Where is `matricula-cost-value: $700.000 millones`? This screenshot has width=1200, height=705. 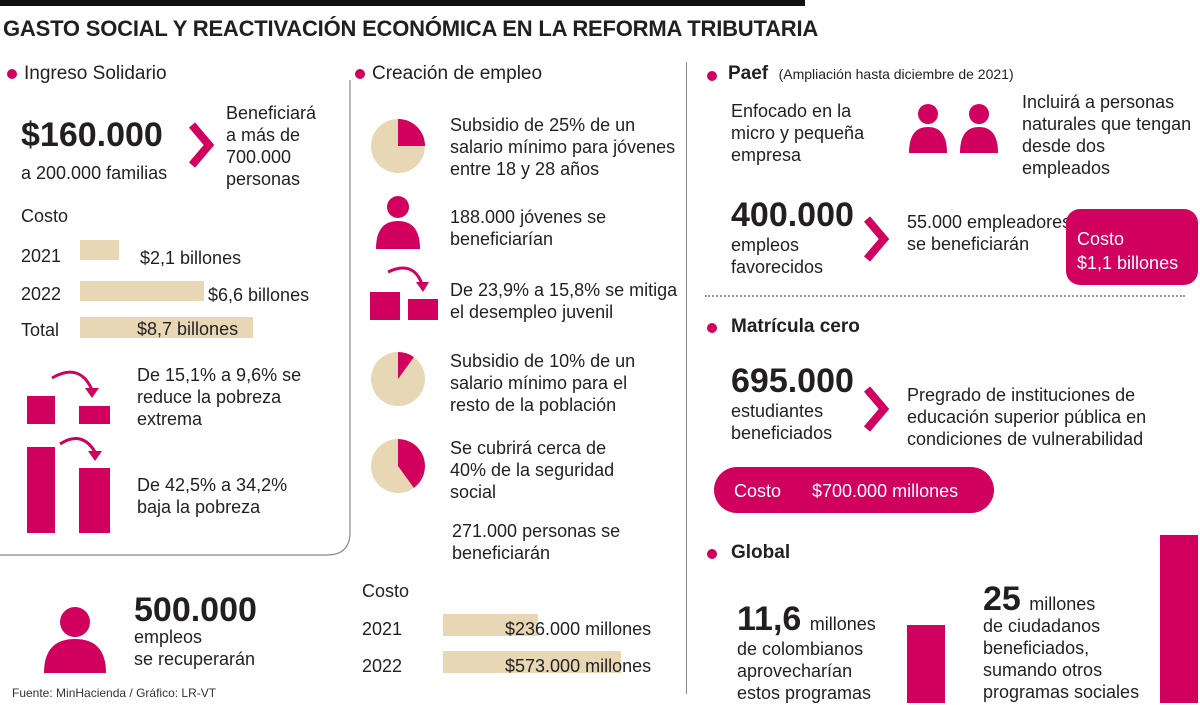 matricula-cost-value: $700.000 millones is located at coordinates (885, 491).